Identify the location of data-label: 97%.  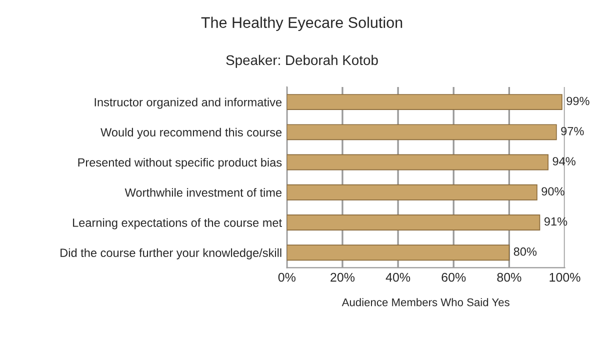
(572, 131).